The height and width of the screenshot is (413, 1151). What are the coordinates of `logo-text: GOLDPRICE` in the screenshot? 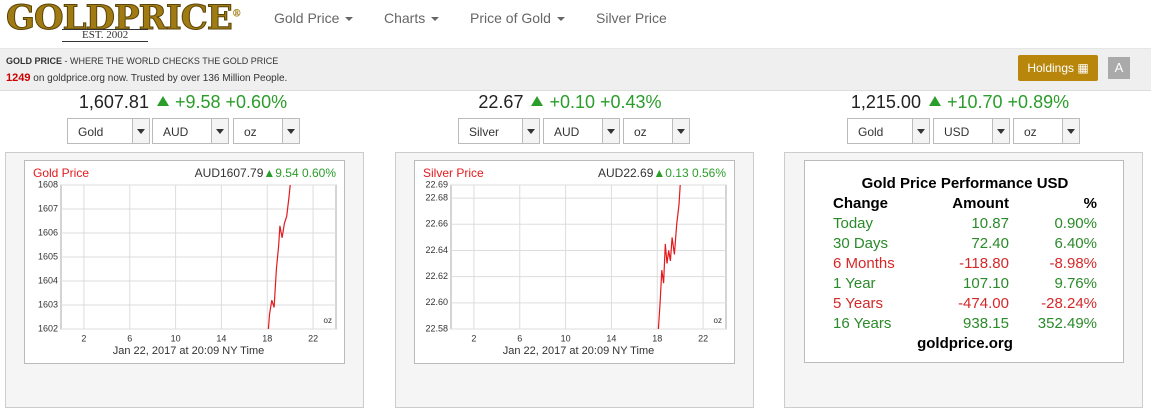 It's located at (120, 19).